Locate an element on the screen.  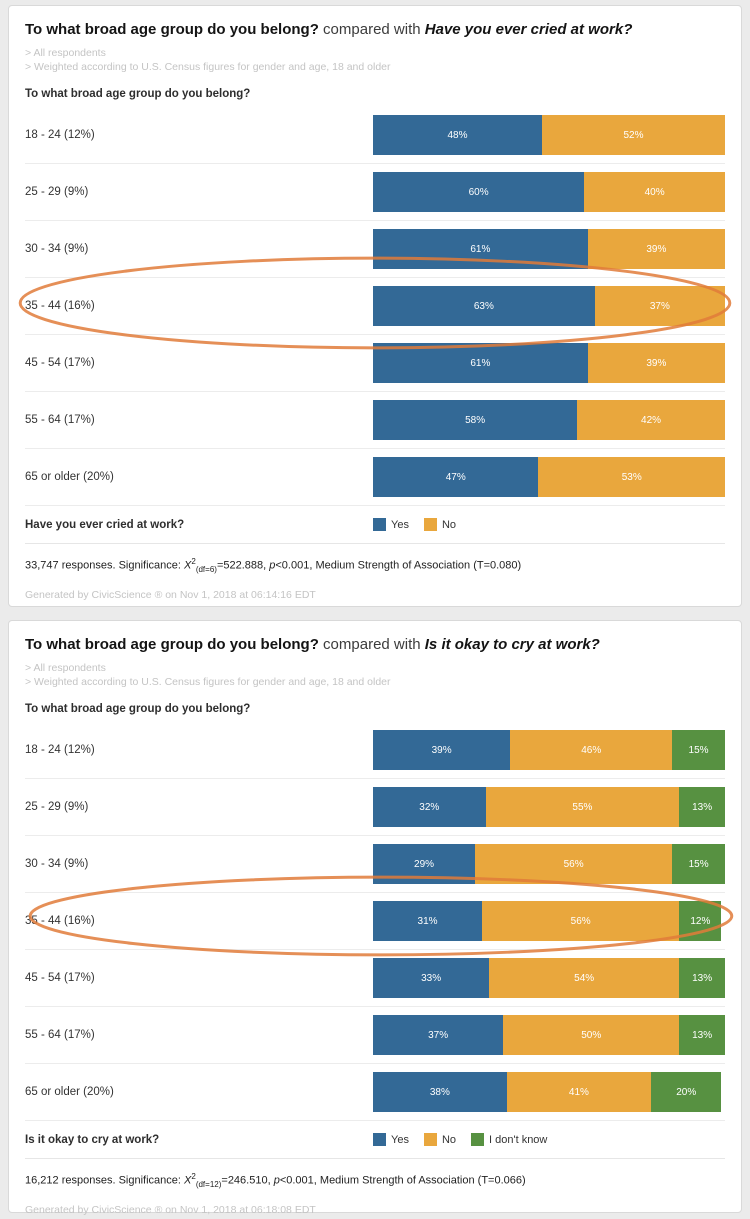
no-swatch-icon is located at coordinates (430, 524).